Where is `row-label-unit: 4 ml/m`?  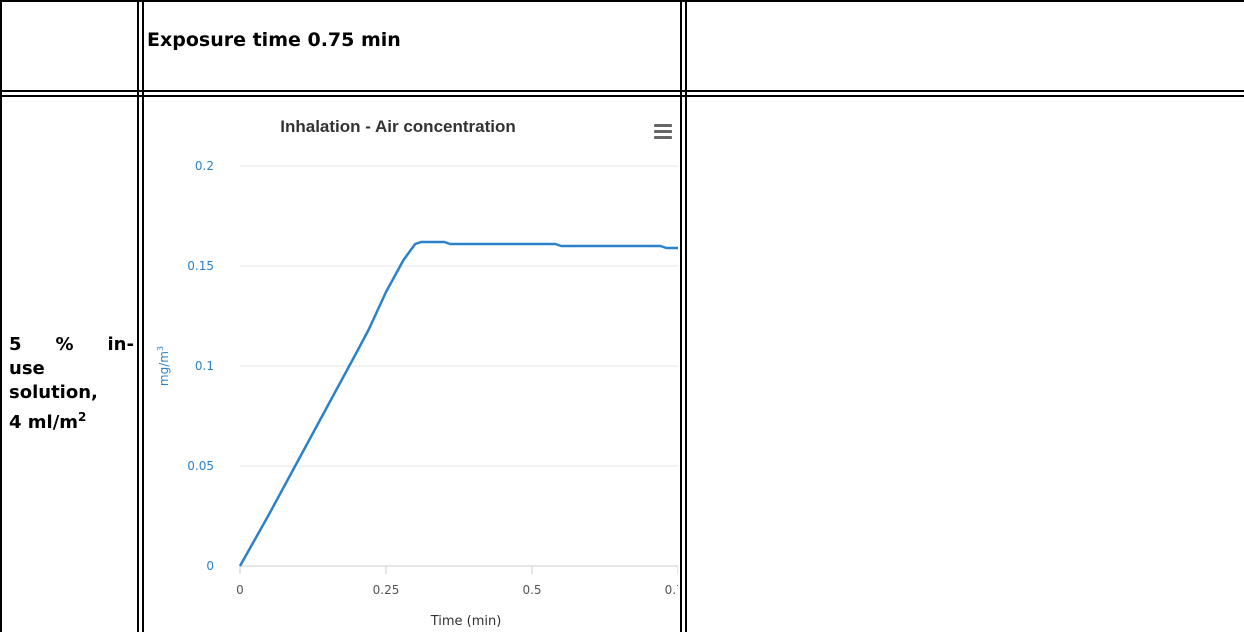
row-label-unit: 4 ml/m is located at coordinates (44, 422).